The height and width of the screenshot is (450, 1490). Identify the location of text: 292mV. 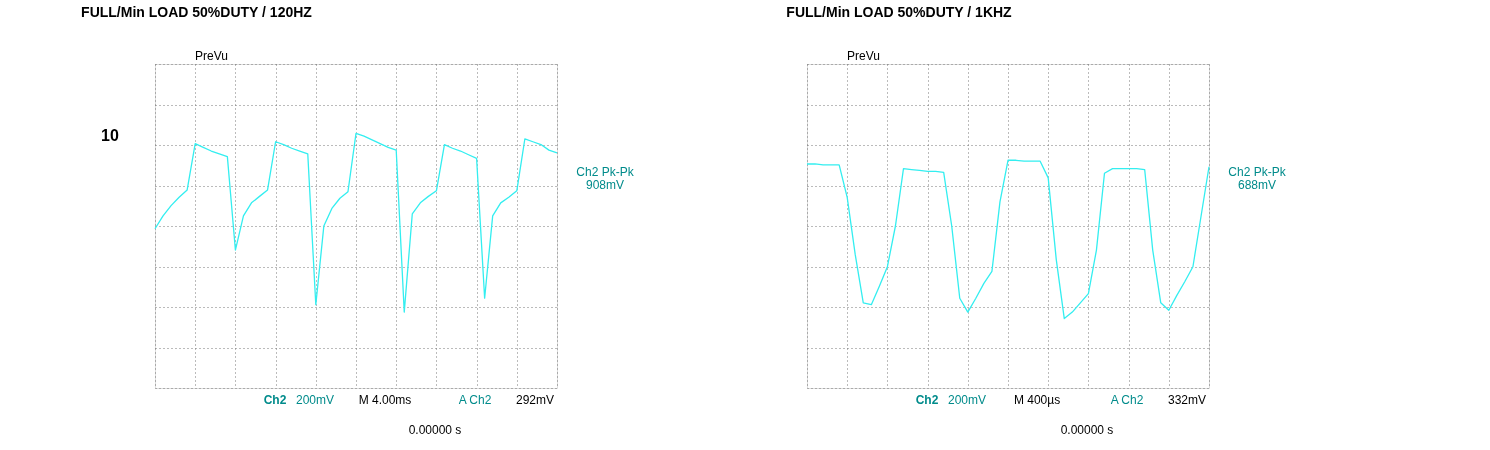
(535, 400).